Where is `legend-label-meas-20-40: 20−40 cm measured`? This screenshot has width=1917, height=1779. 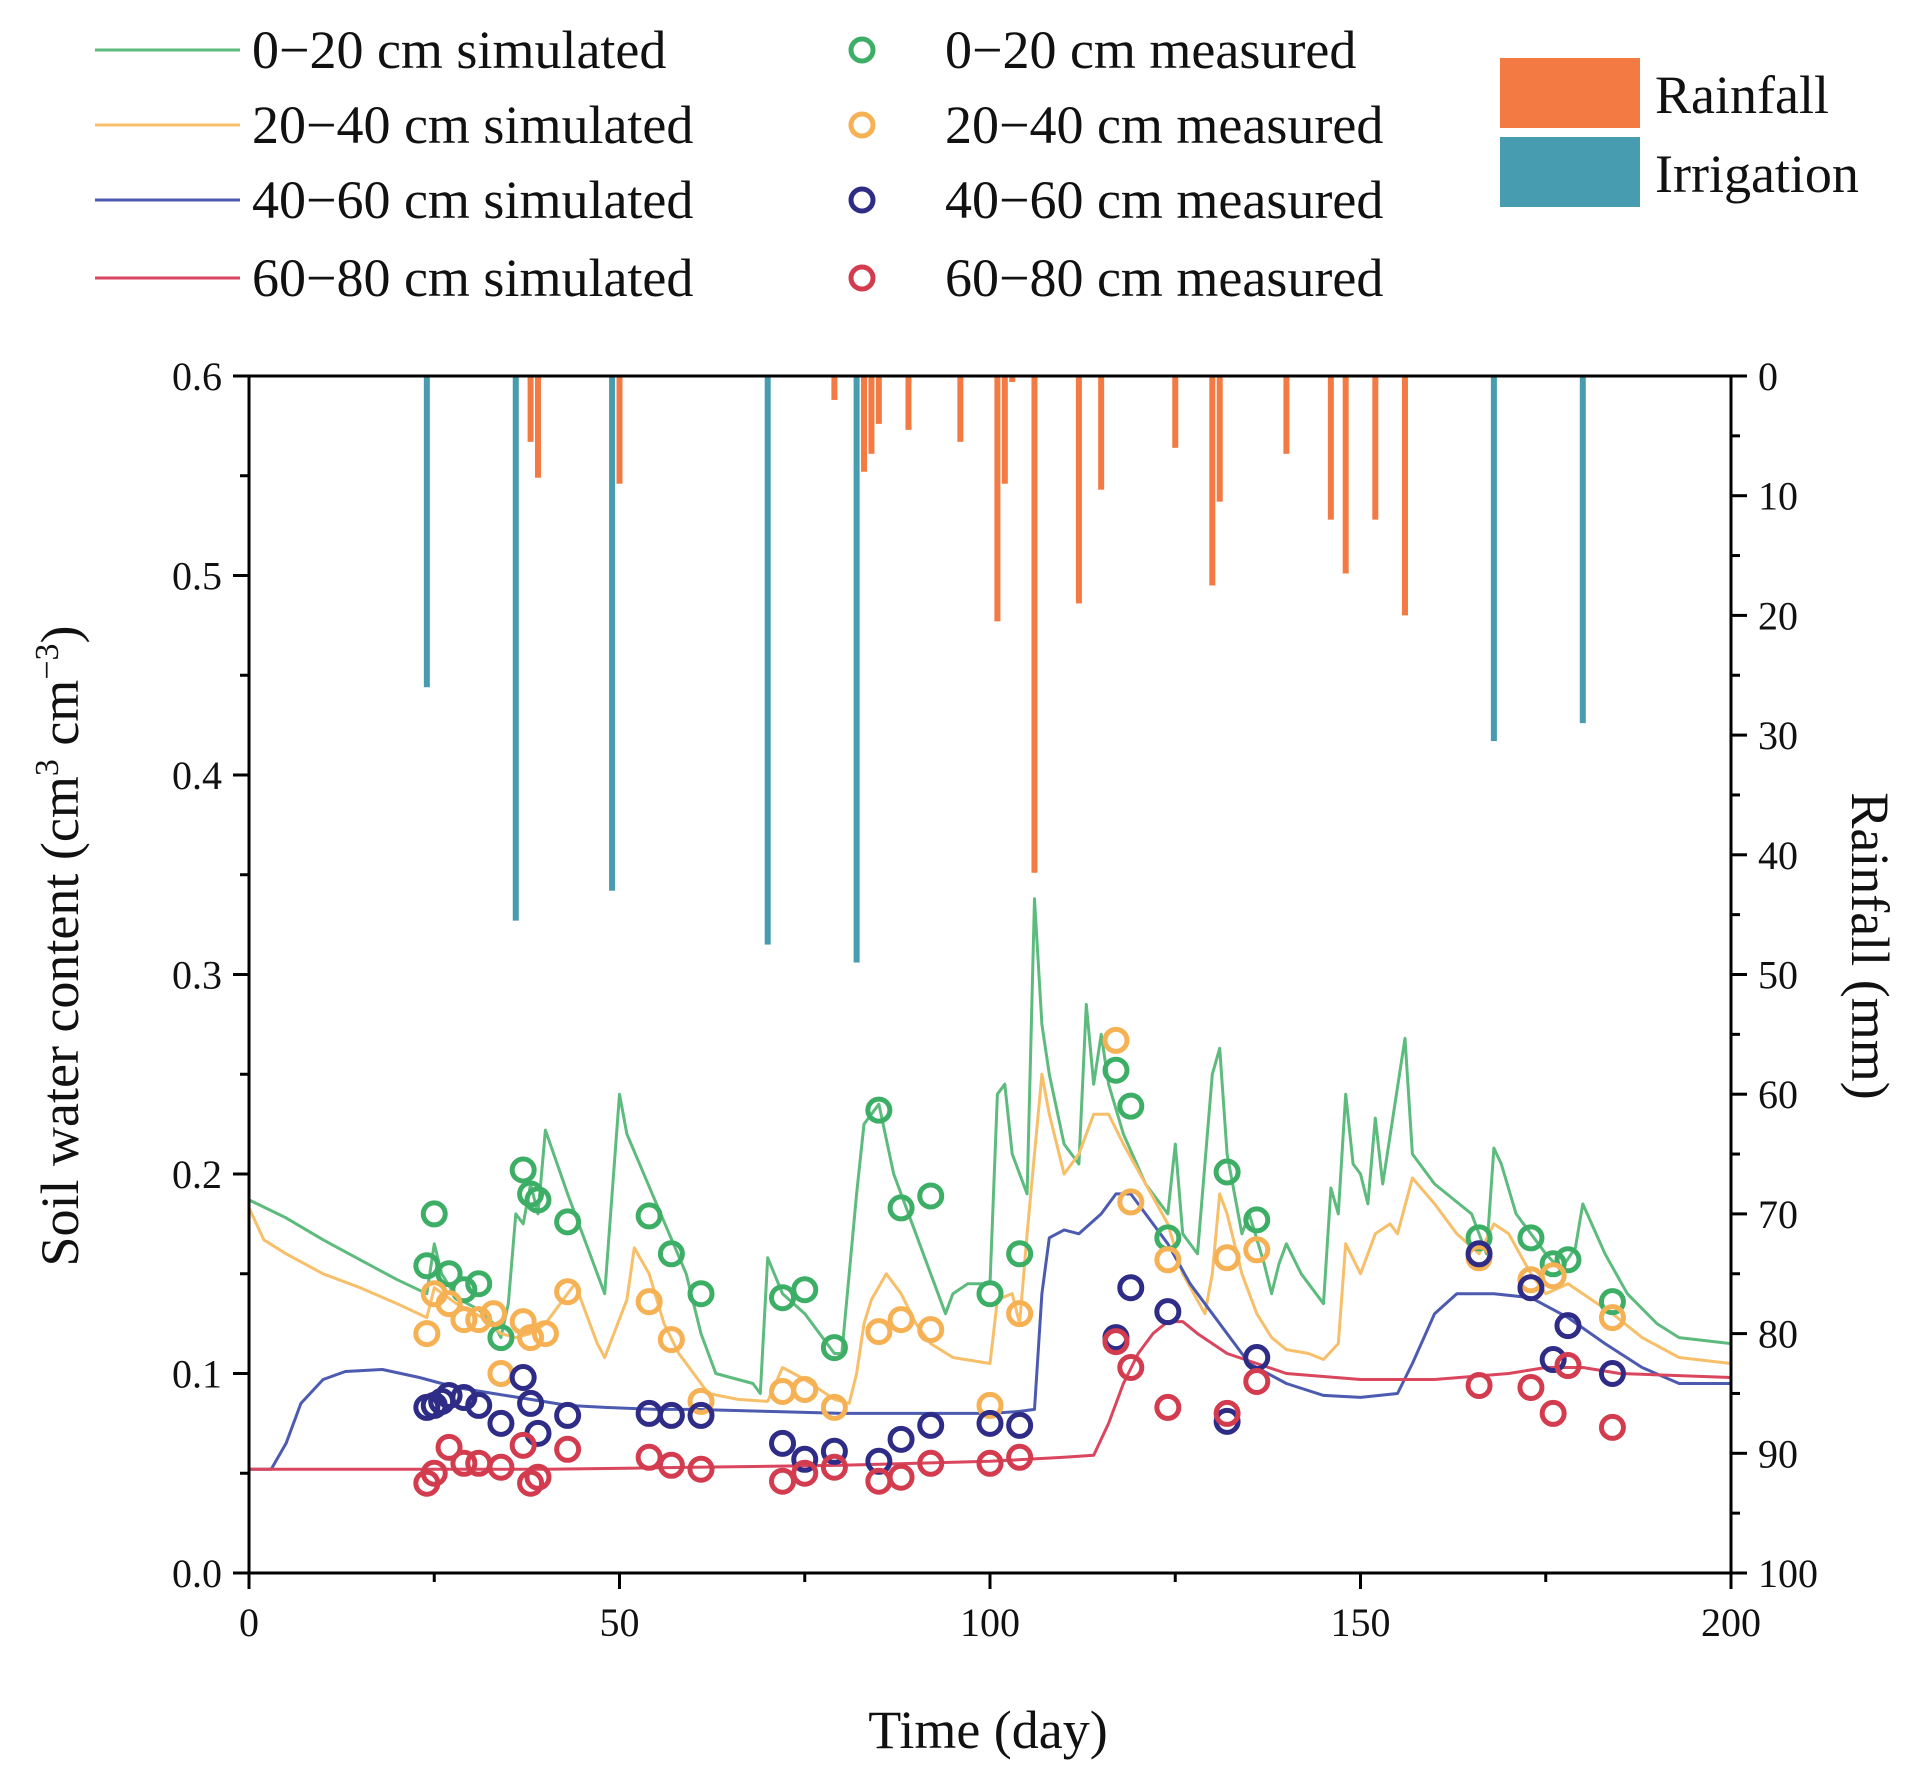 legend-label-meas-20-40: 20−40 cm measured is located at coordinates (1164, 125).